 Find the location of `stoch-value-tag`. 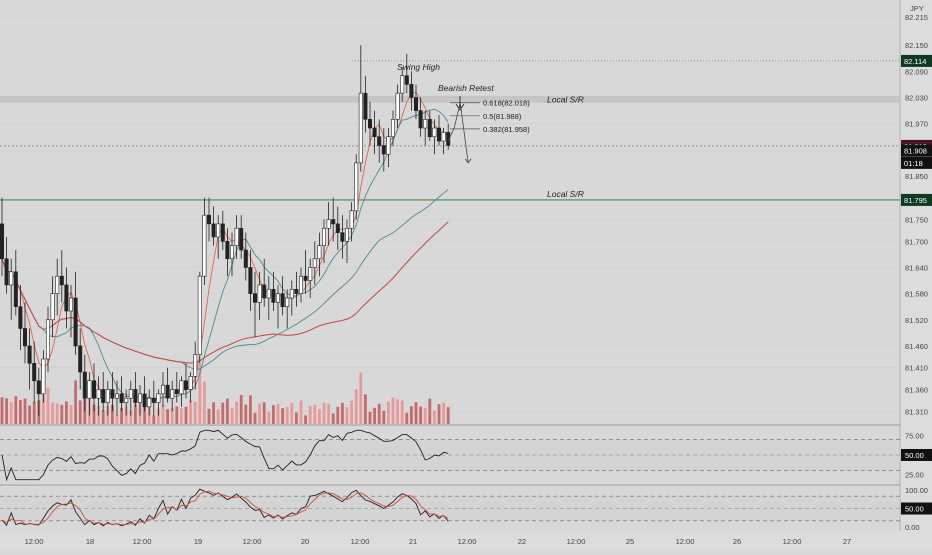

stoch-value-tag is located at coordinates (916, 508).